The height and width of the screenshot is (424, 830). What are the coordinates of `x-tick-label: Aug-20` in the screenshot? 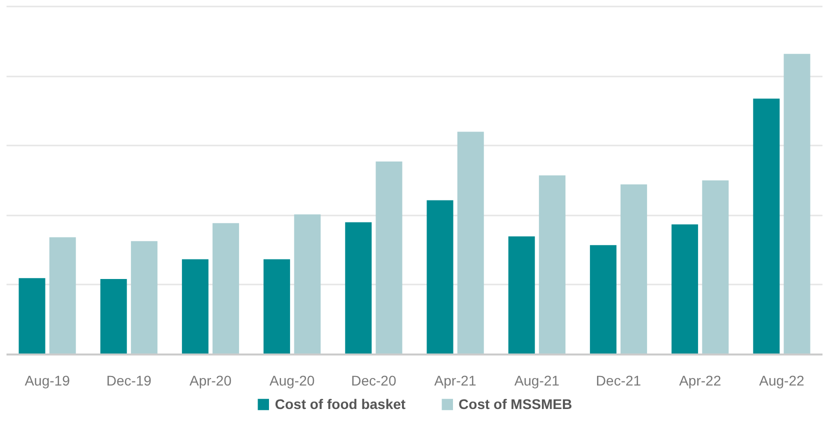 It's located at (292, 380).